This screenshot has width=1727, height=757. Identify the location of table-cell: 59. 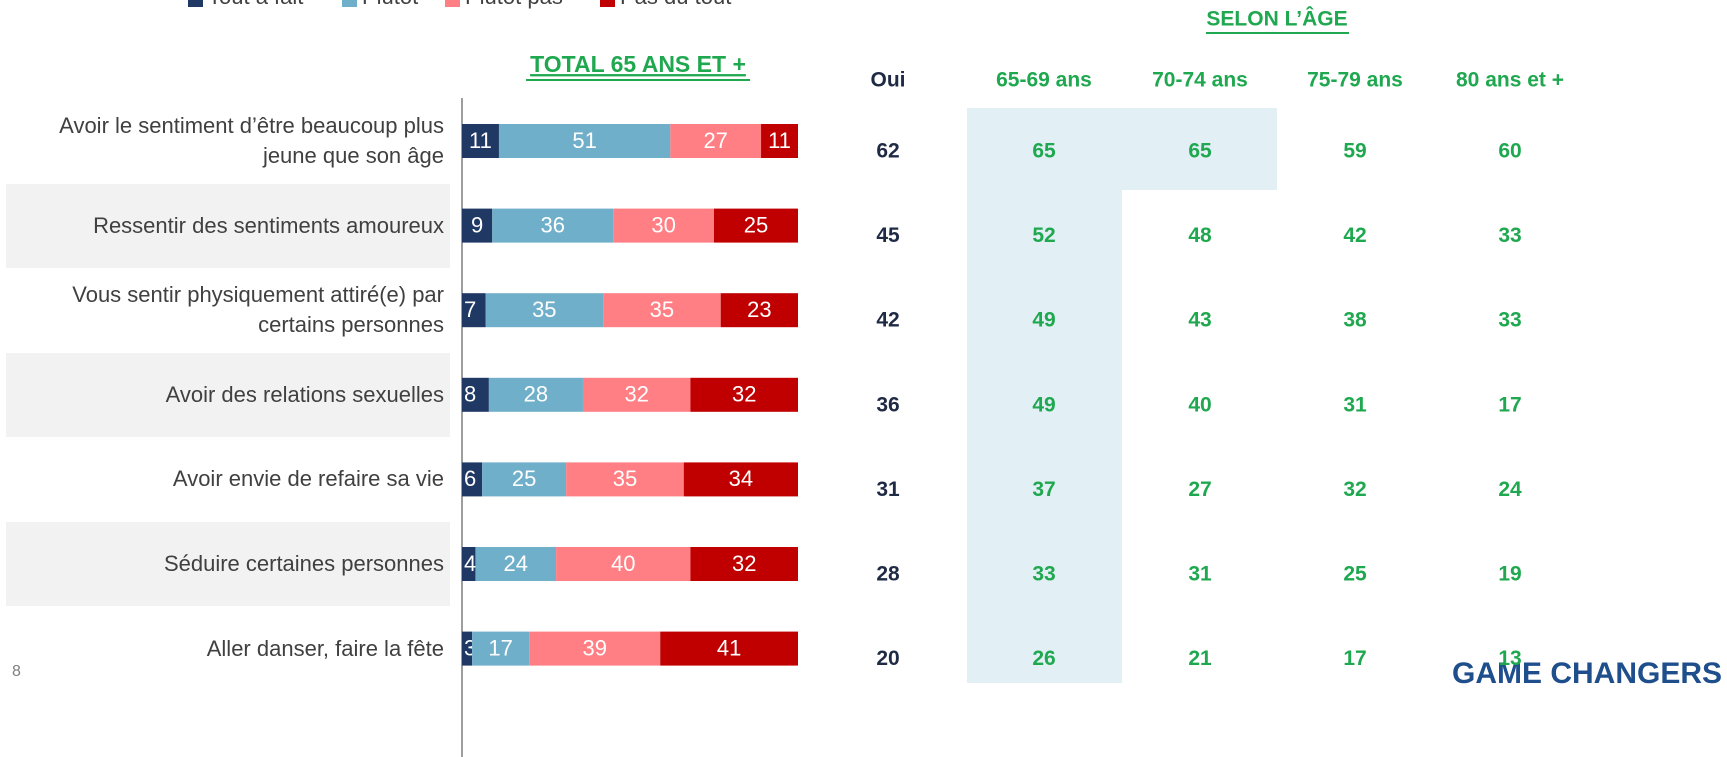
(1354, 151).